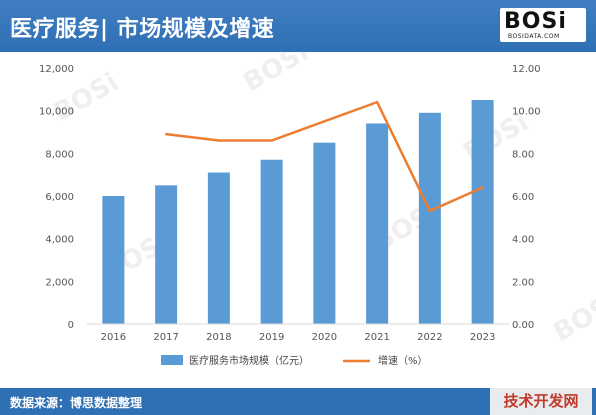 This screenshot has height=415, width=596. I want to click on y-left-tick-label: 4,000, so click(59, 240).